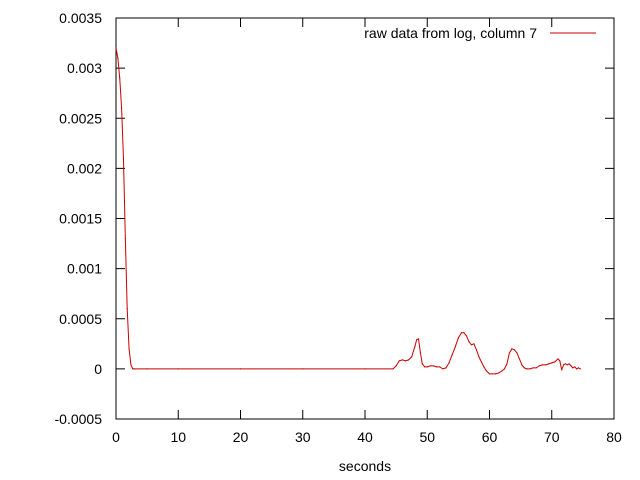 The height and width of the screenshot is (480, 640). Describe the element at coordinates (365, 466) in the screenshot. I see `x-axis-title: seconds` at that location.